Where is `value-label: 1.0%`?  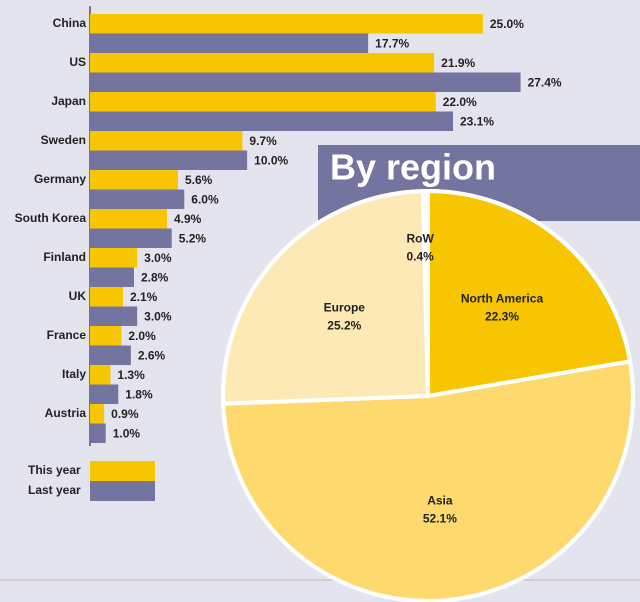 value-label: 1.0% is located at coordinates (127, 433).